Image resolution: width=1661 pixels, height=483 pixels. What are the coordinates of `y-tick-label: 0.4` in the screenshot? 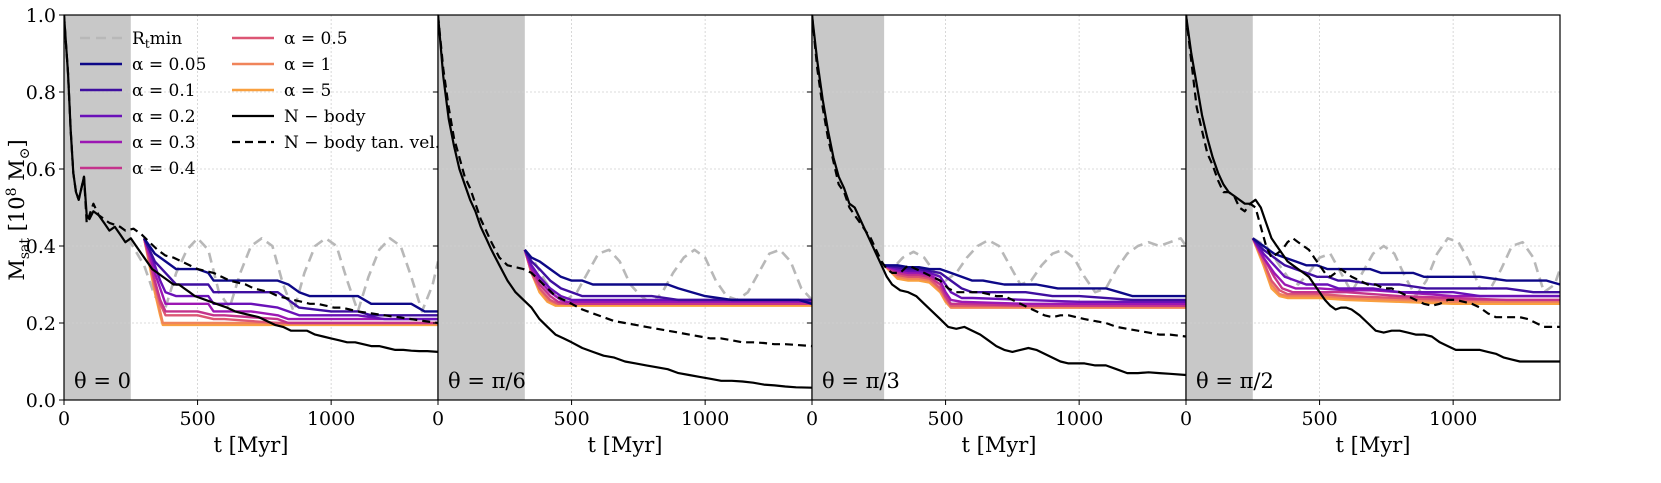 It's located at (41, 247).